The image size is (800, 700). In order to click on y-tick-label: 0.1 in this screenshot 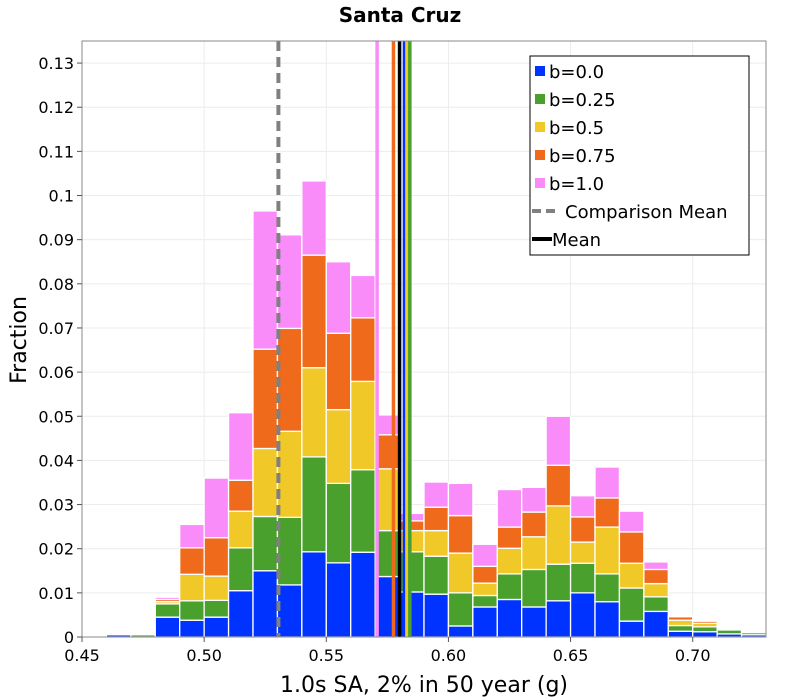, I will do `click(61, 196)`.